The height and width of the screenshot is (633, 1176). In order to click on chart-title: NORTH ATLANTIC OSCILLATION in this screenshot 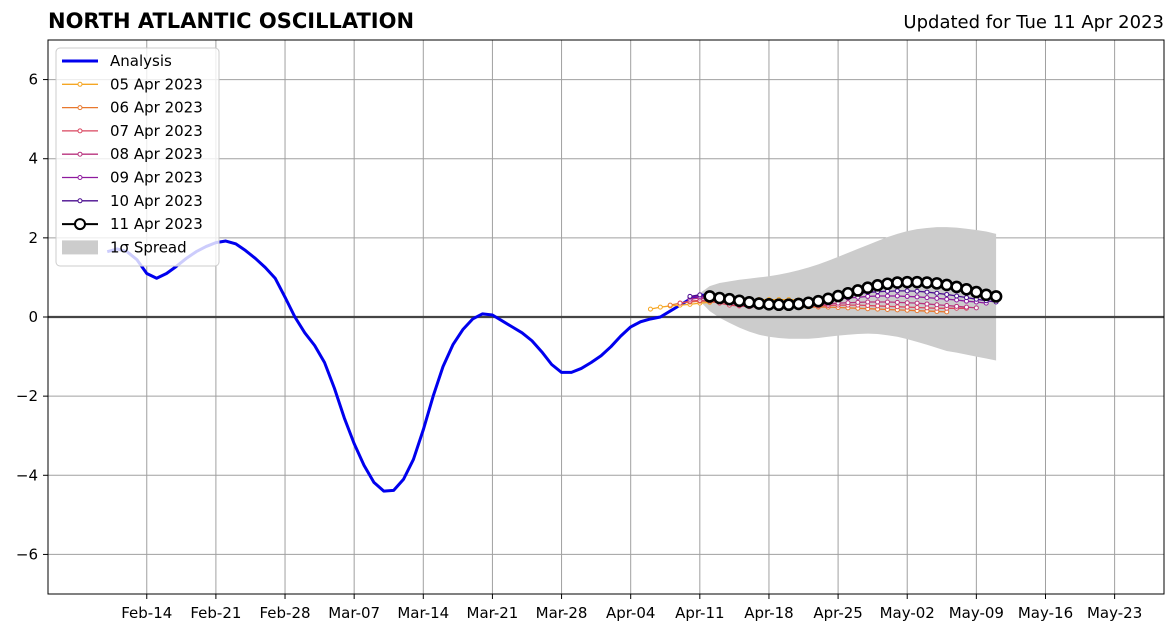, I will do `click(231, 21)`.